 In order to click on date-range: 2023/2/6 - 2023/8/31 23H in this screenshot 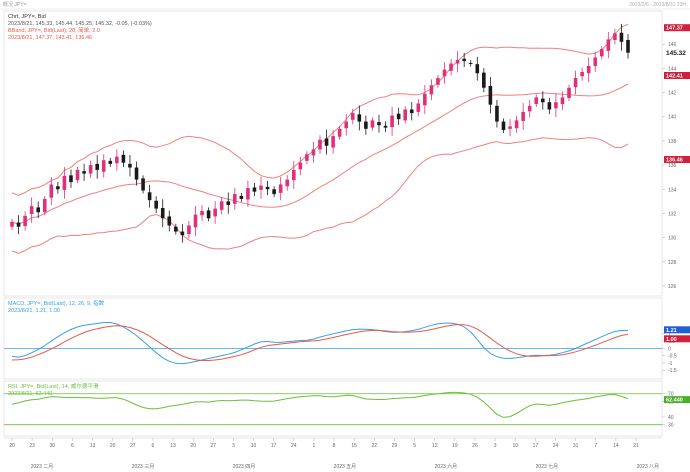, I will do `click(657, 5)`.